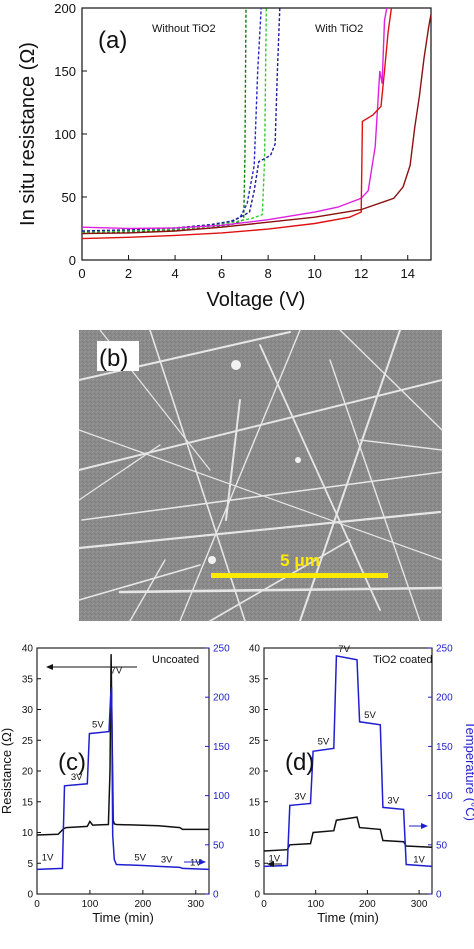  I want to click on chart-a-x-ticks: 0 2 4 6 8 10 12 14, so click(246, 268).